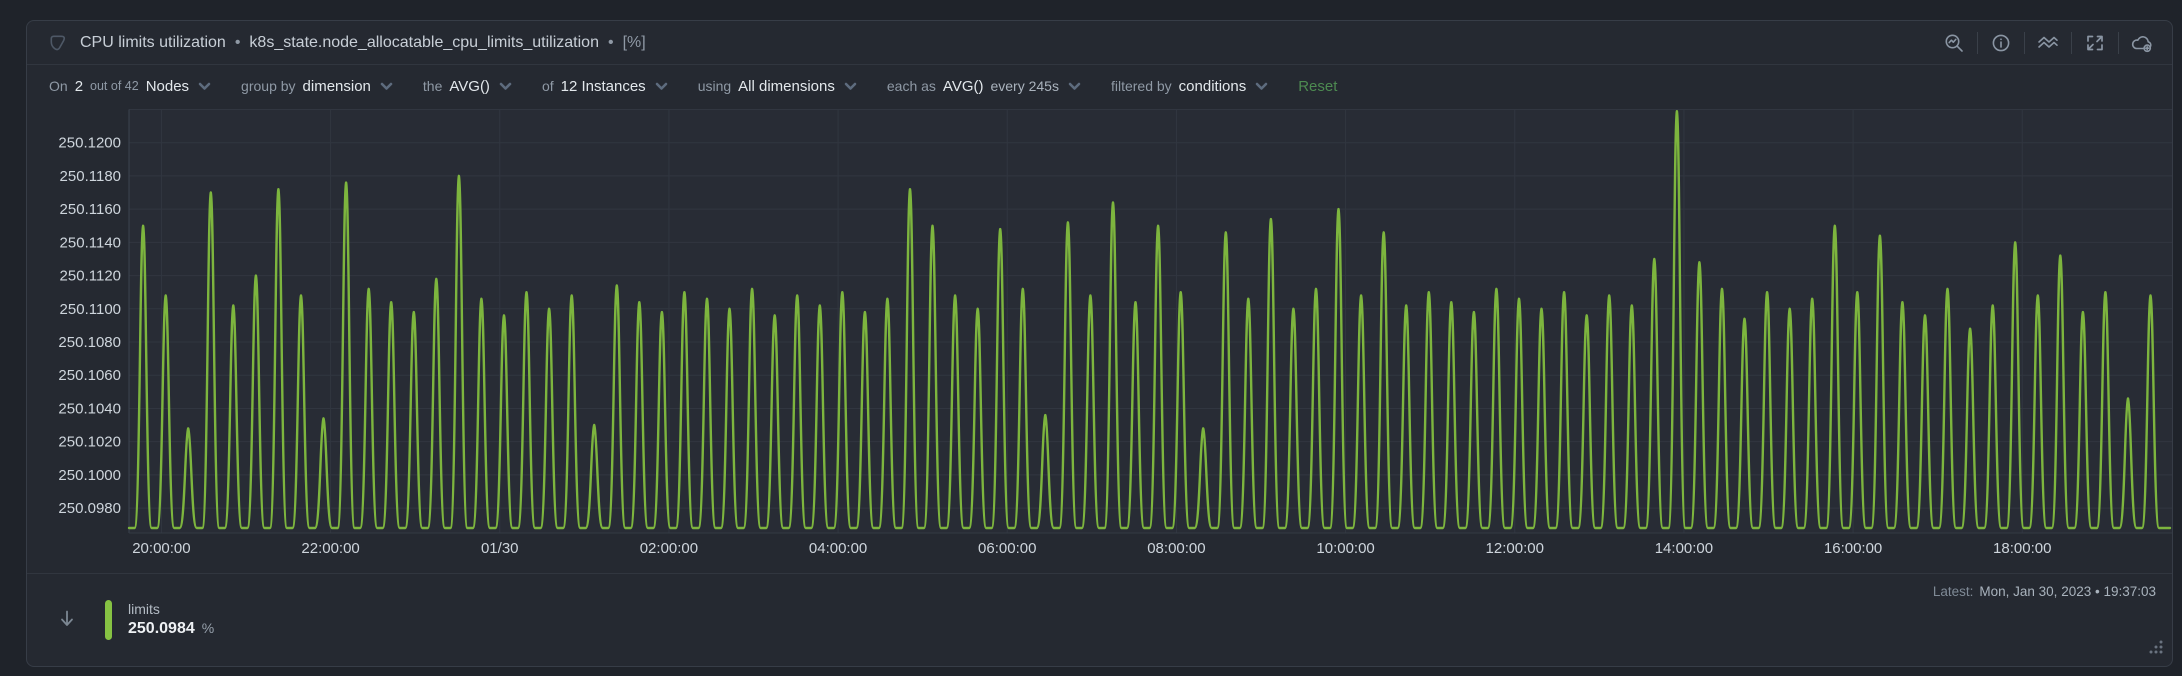 The height and width of the screenshot is (676, 2182). Describe the element at coordinates (1212, 86) in the screenshot. I see `filter-value: conditions` at that location.